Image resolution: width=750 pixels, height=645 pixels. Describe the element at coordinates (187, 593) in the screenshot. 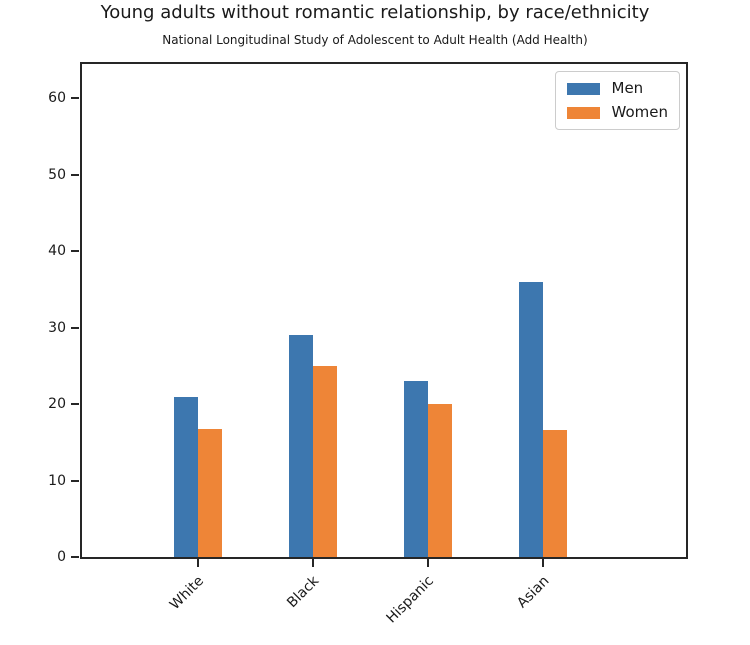

I see `x-tick-label: White` at that location.